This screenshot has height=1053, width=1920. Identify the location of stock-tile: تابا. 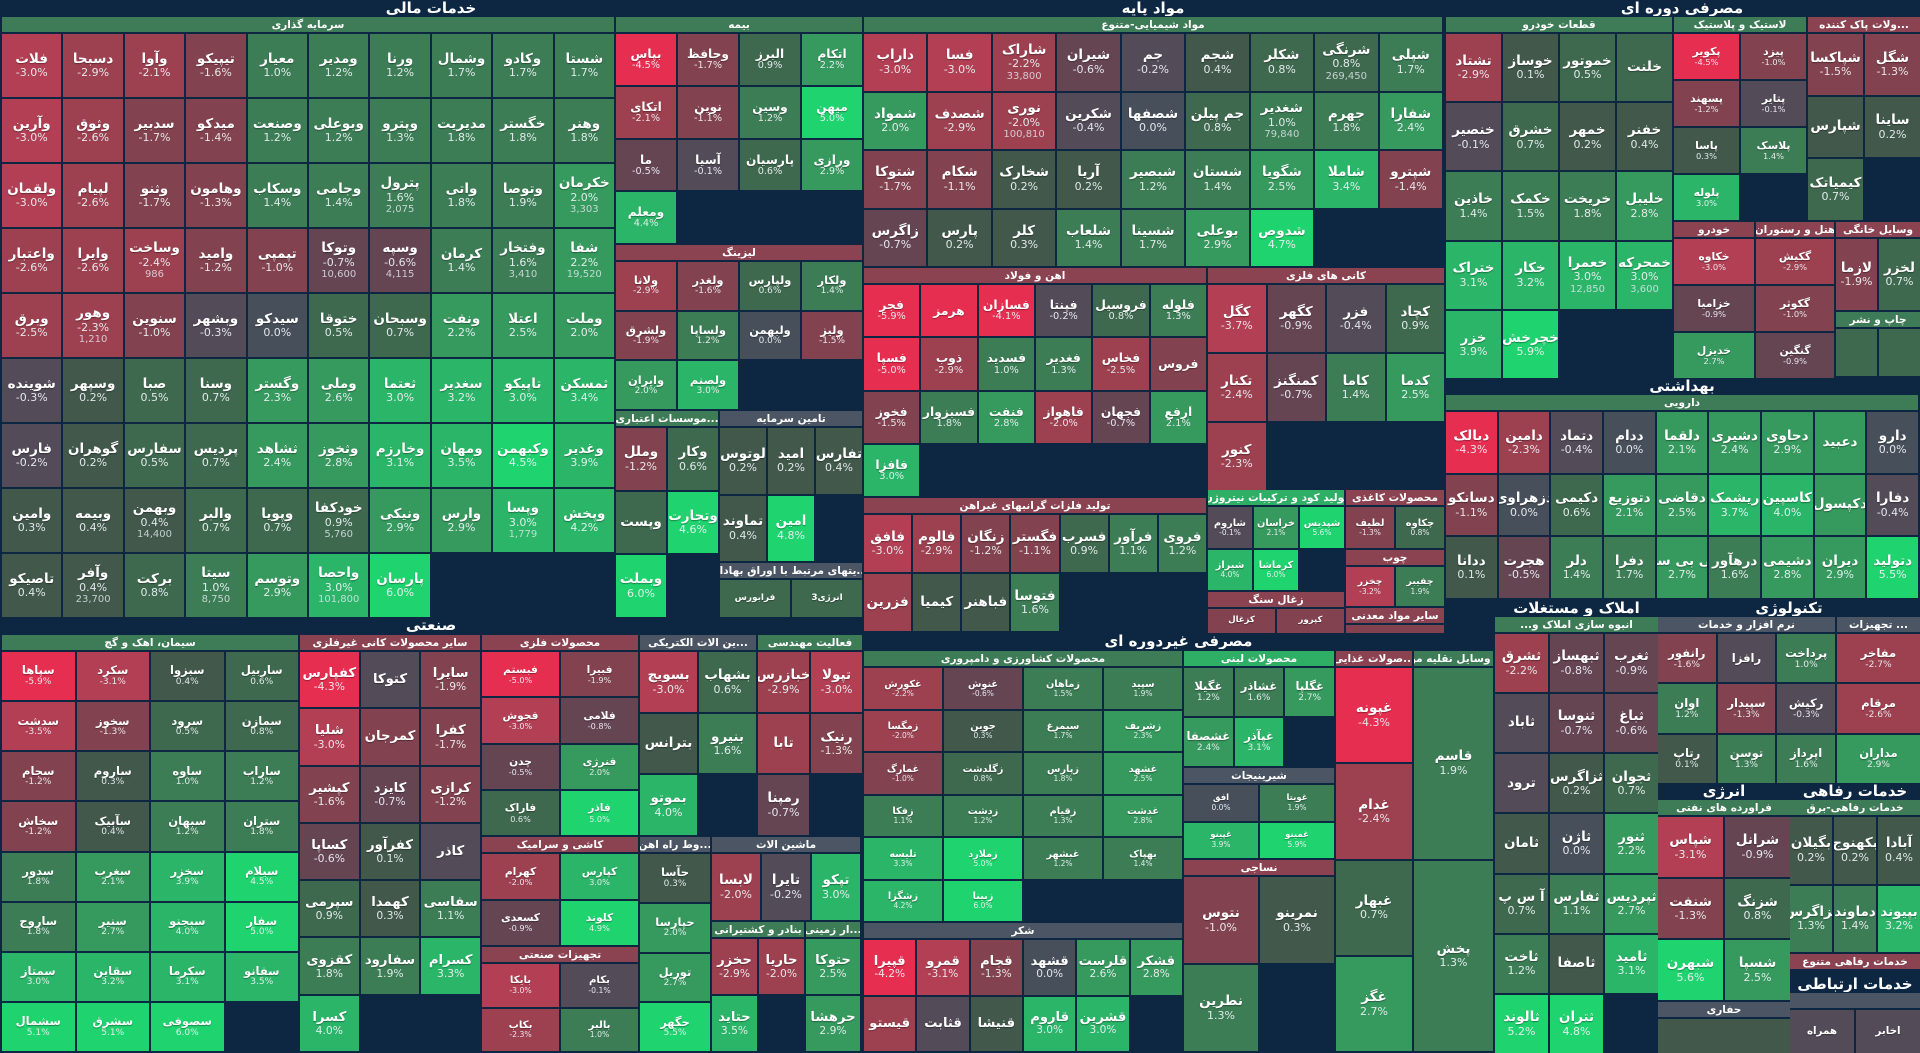
(783, 743).